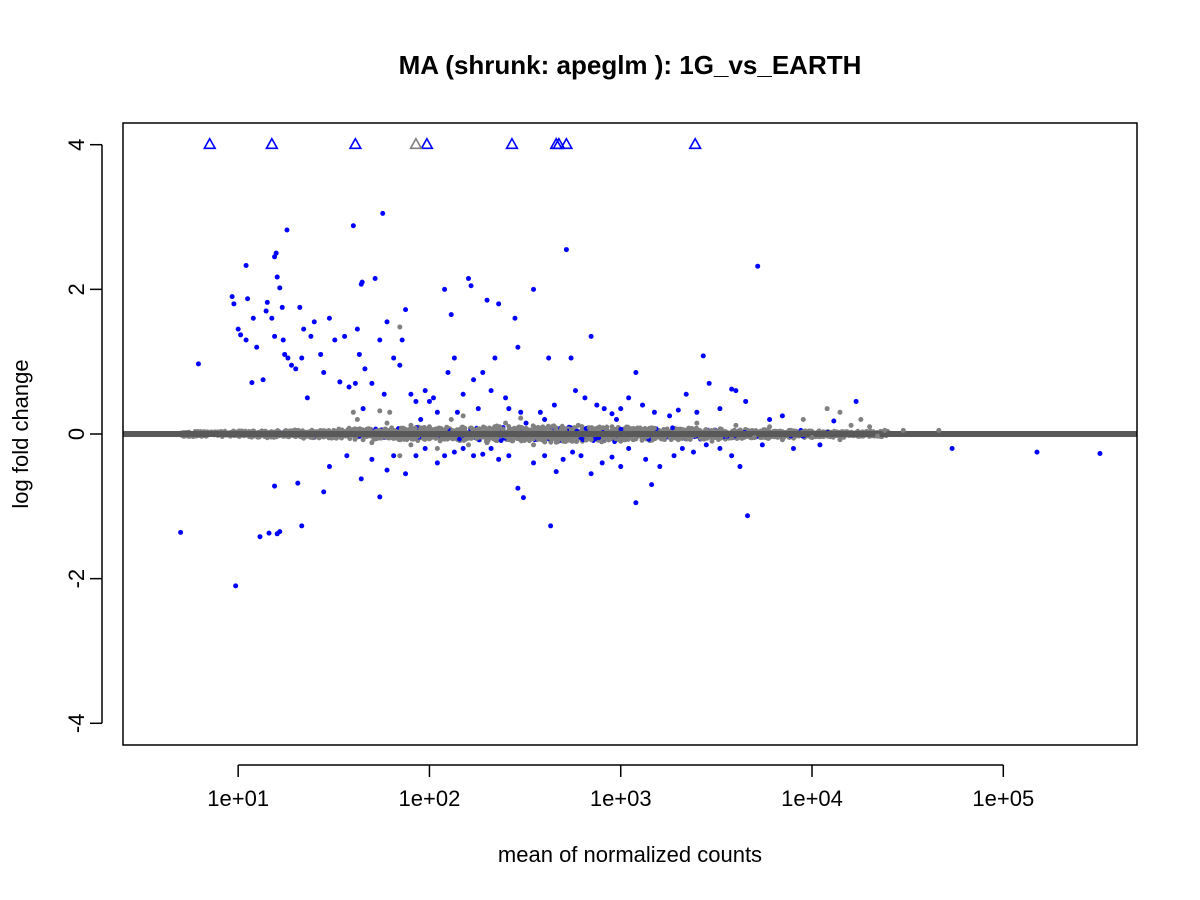  What do you see at coordinates (452, 143) in the screenshot?
I see `series-out-of-range` at bounding box center [452, 143].